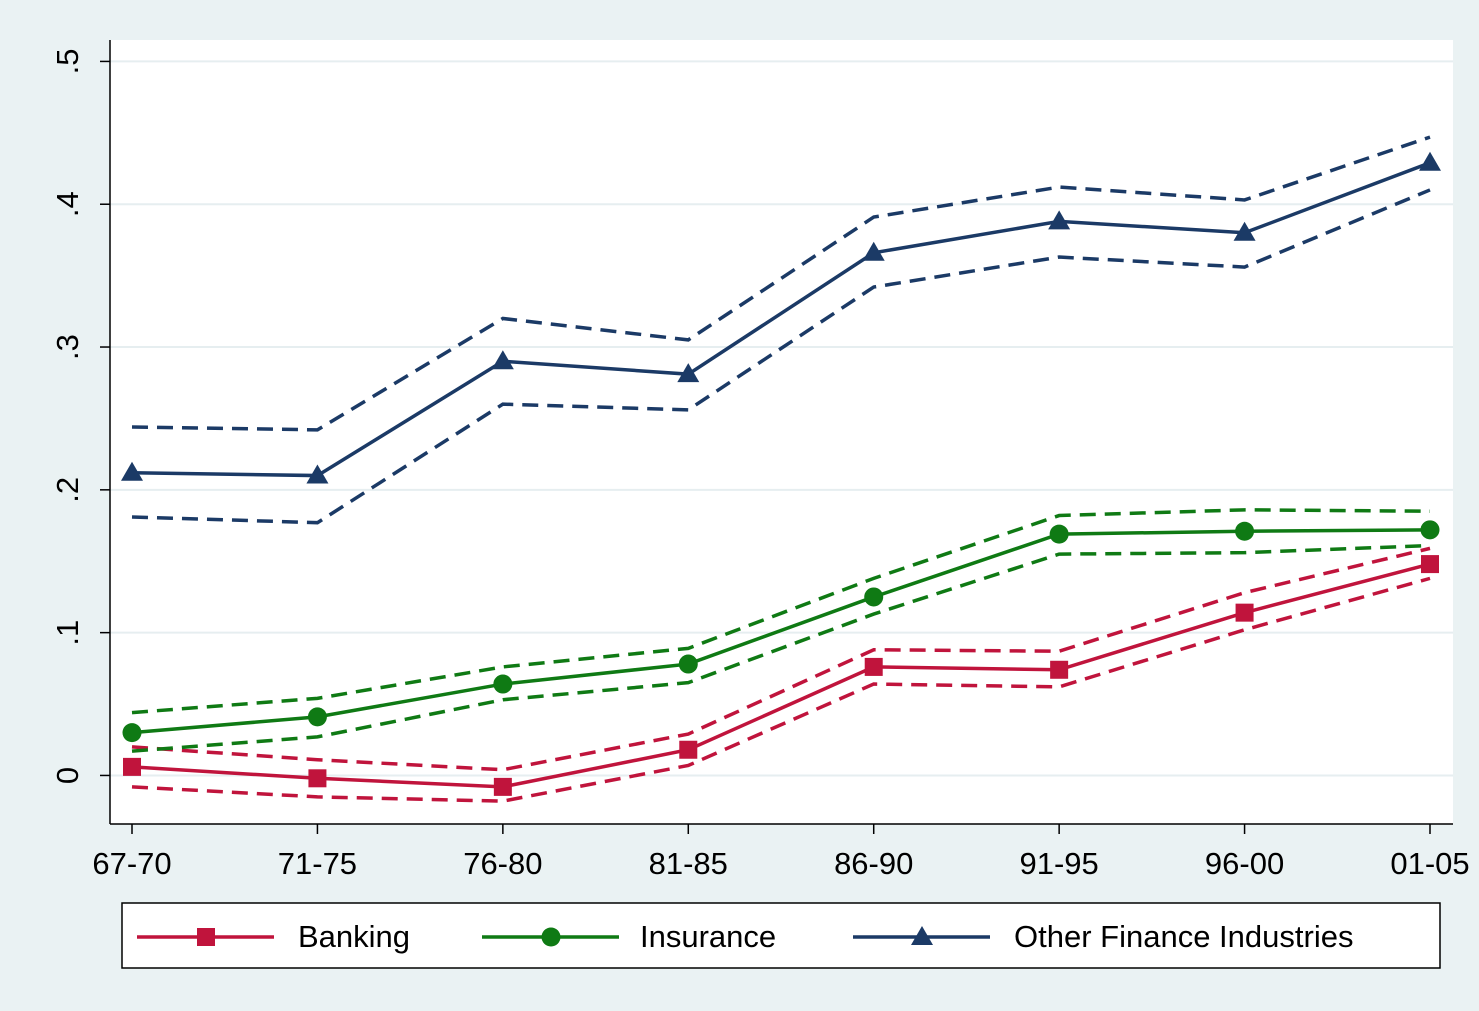 This screenshot has width=1479, height=1011. Describe the element at coordinates (502, 863) in the screenshot. I see `x-tick-label: 76-80` at that location.